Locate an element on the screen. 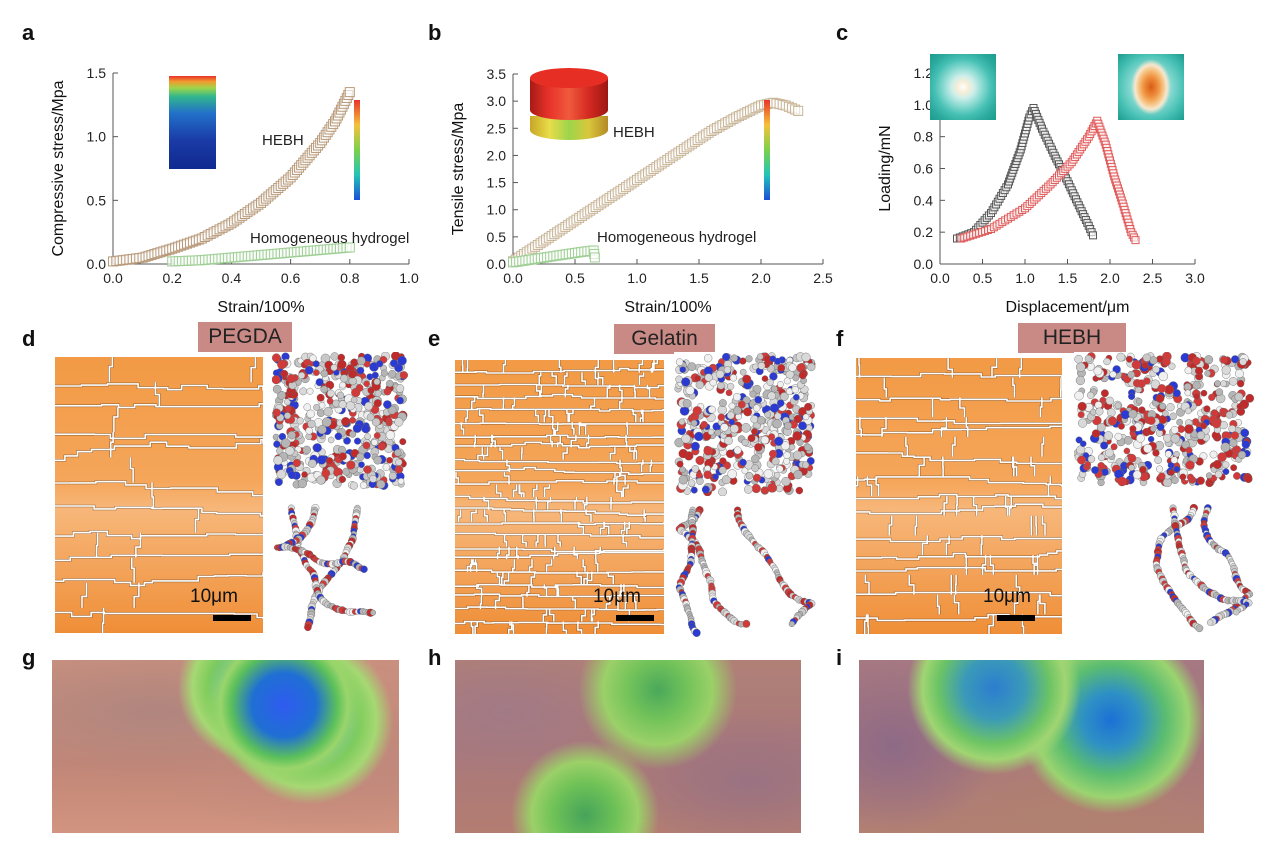 This screenshot has width=1269, height=845. y-axis-label-c: Loading/mN is located at coordinates (885, 168).